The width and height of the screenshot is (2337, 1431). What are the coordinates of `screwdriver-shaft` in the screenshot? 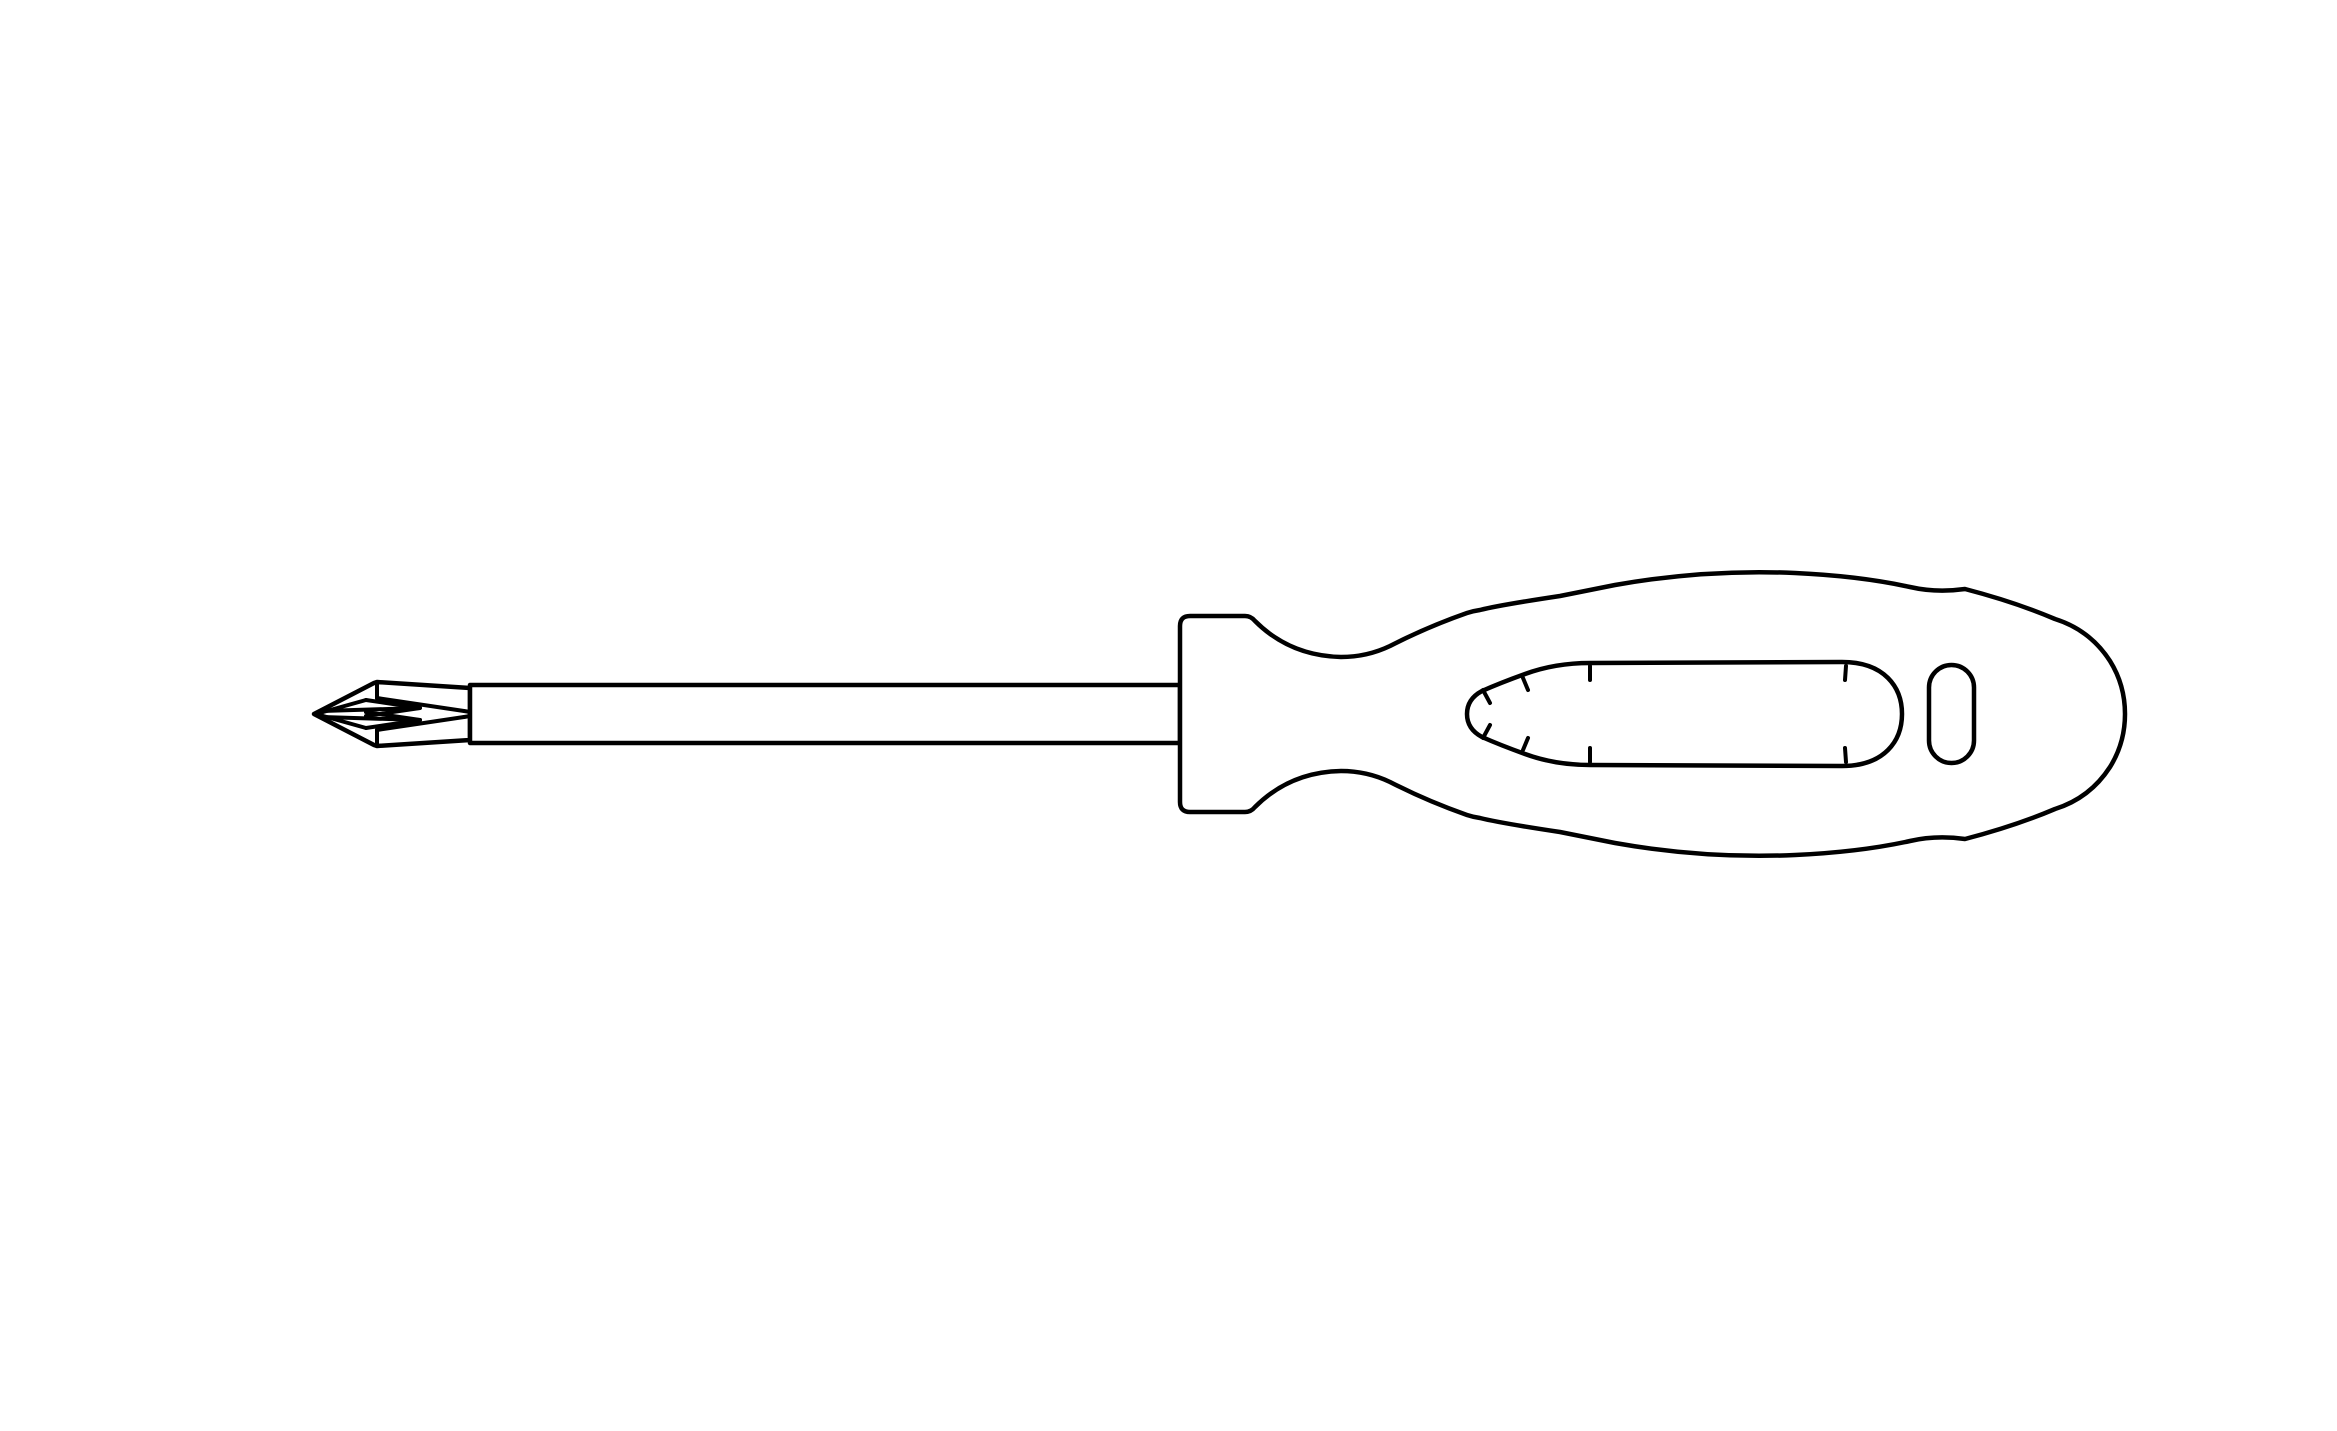 It's located at (825, 714).